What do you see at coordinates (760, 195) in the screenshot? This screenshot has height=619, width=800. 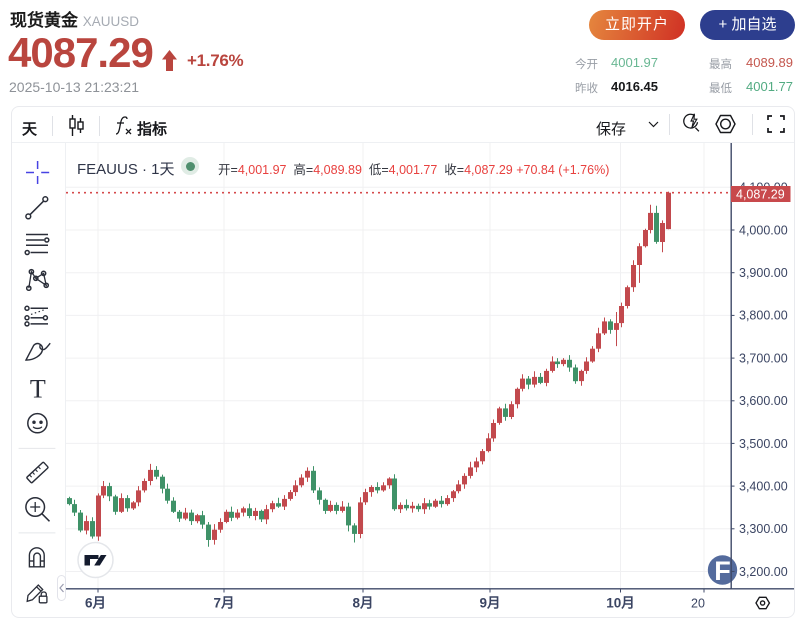 I see `svg-text: 4,087.29` at bounding box center [760, 195].